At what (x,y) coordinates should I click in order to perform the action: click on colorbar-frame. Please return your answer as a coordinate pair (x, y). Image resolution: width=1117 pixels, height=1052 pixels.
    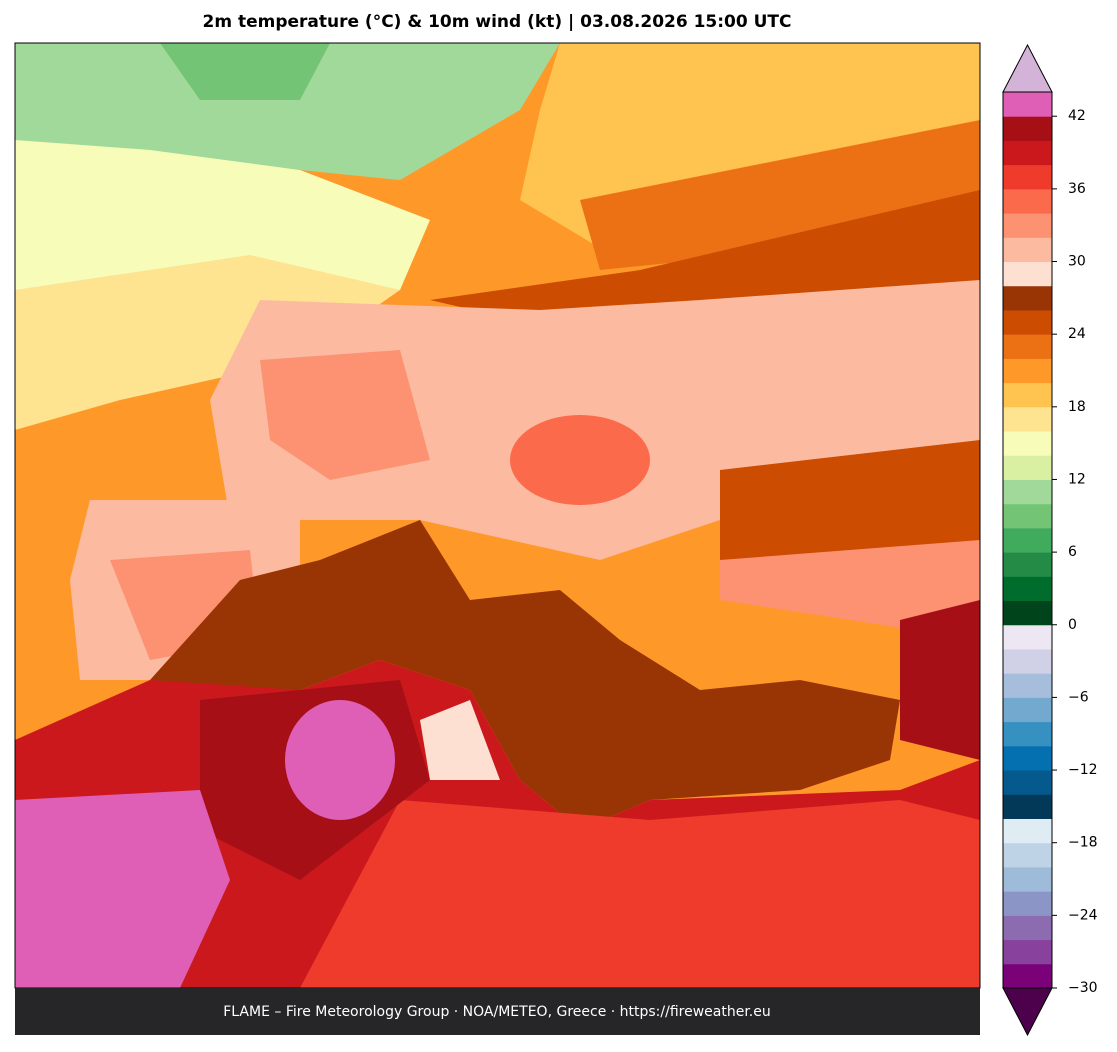
    Looking at the image, I should click on (1027, 540).